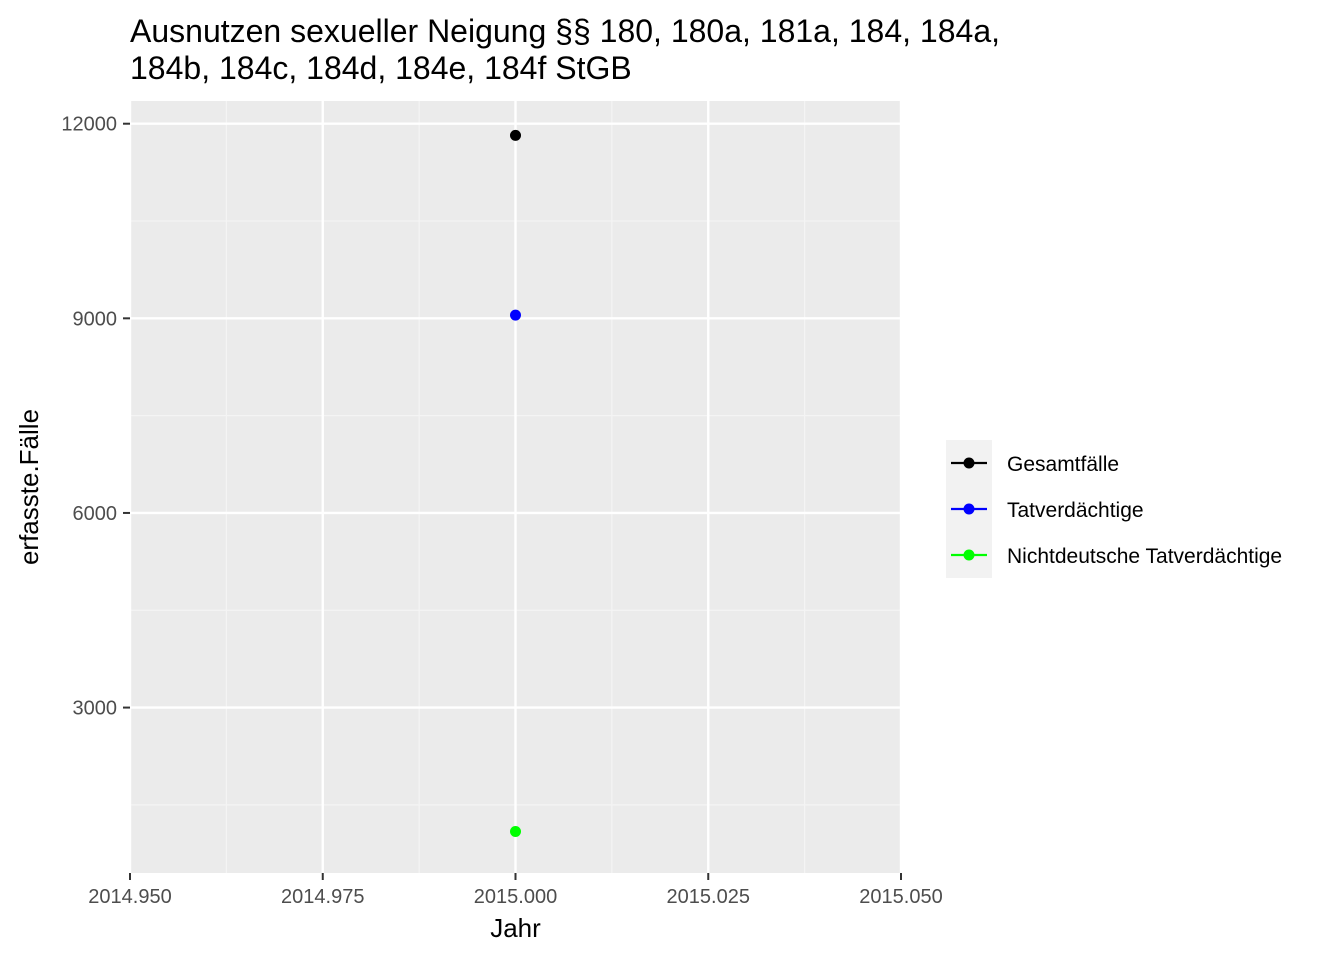 Image resolution: width=1344 pixels, height=960 pixels. Describe the element at coordinates (29, 487) in the screenshot. I see `y-axis-title: erfasste.Fälle` at that location.